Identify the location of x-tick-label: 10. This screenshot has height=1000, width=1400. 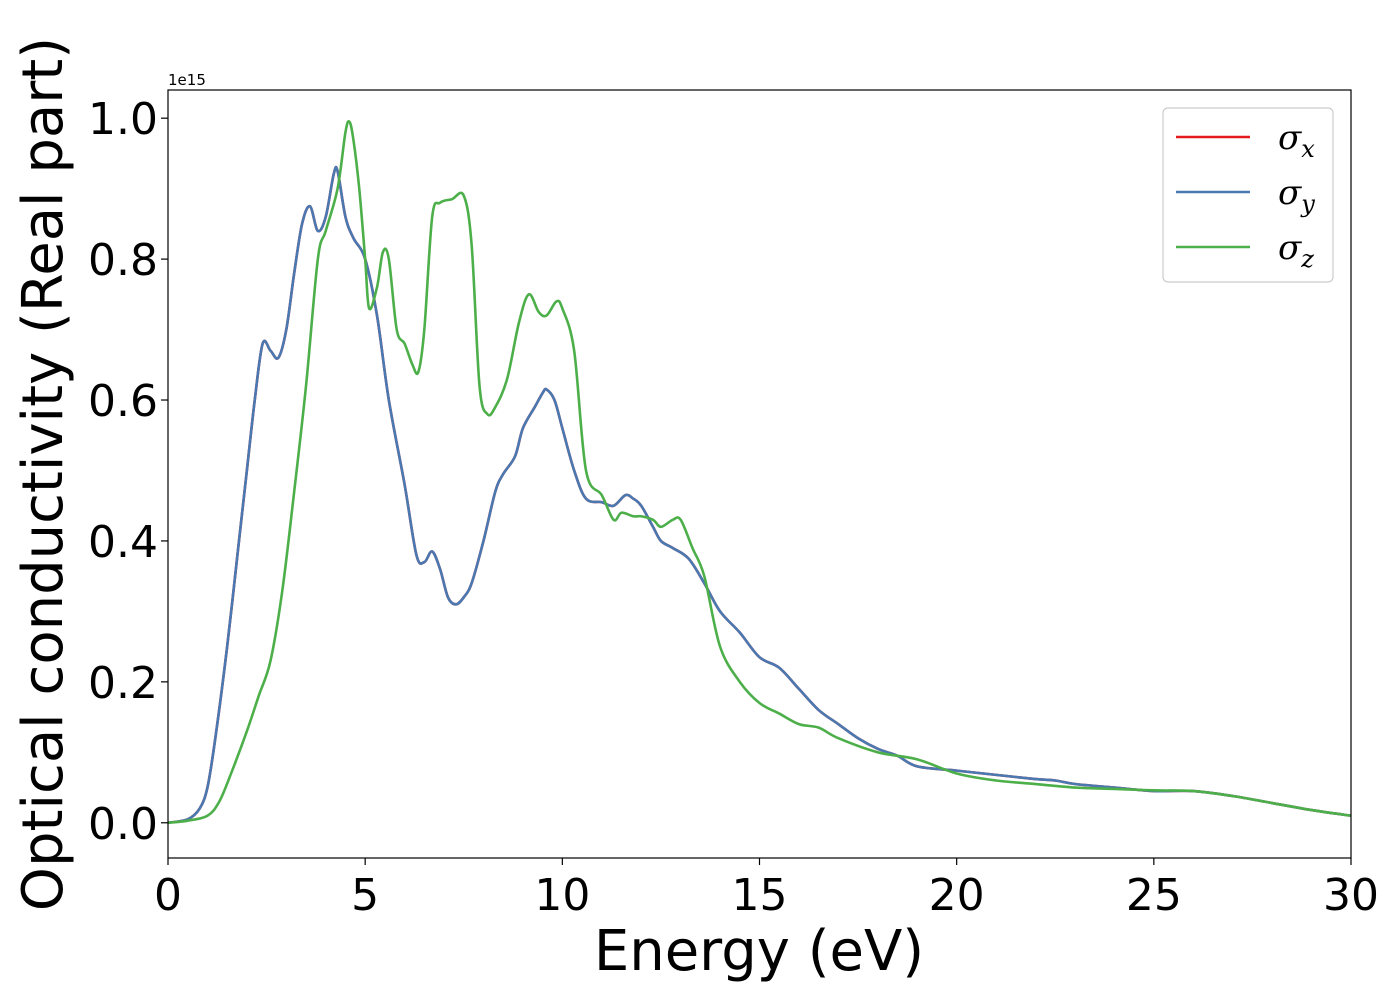
(562, 895).